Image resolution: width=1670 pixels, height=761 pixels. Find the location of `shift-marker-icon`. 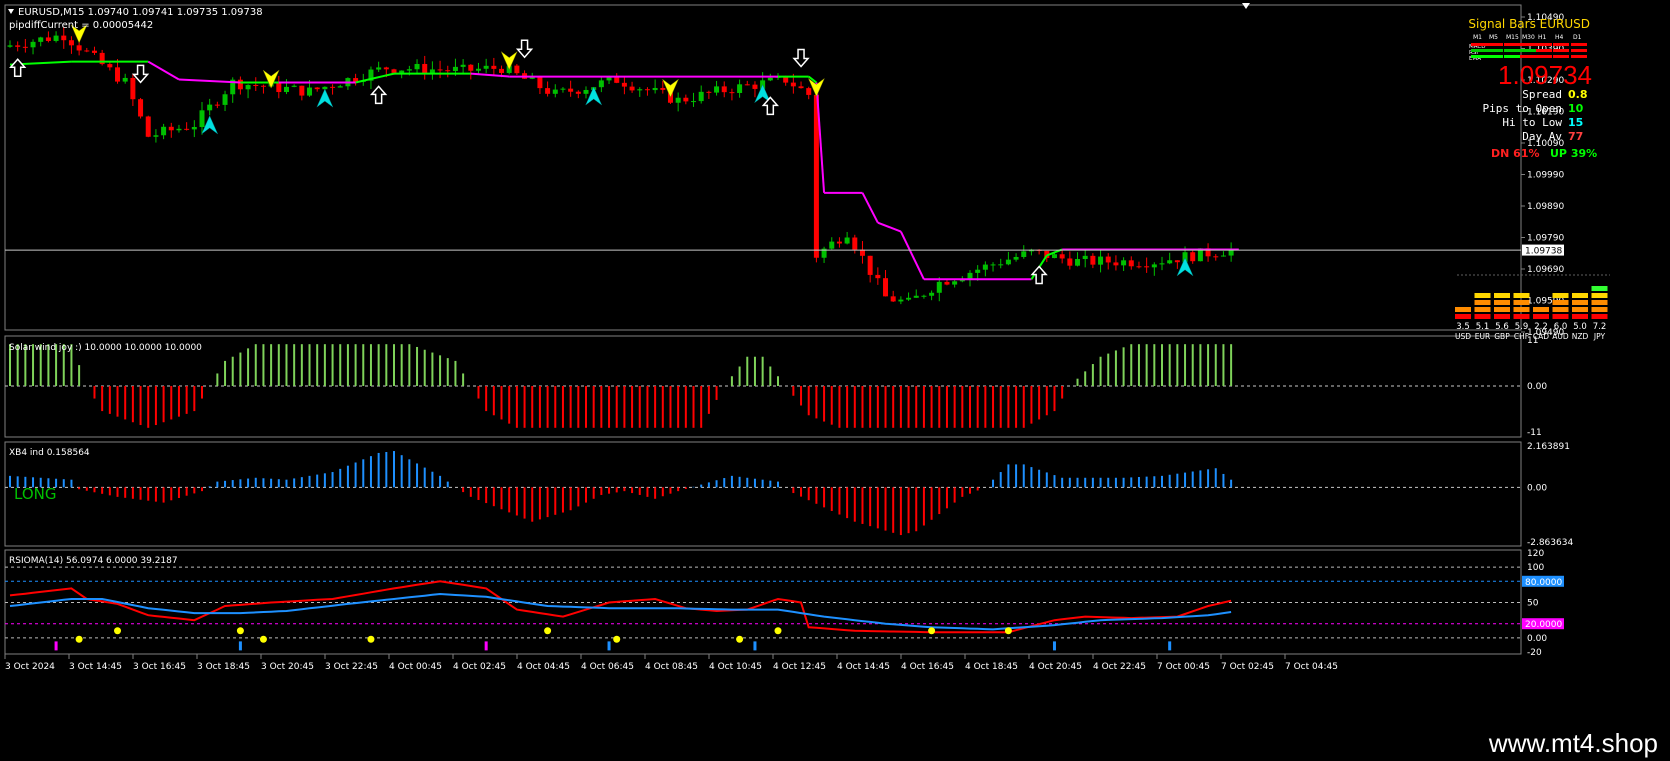

shift-marker-icon is located at coordinates (1246, 6).